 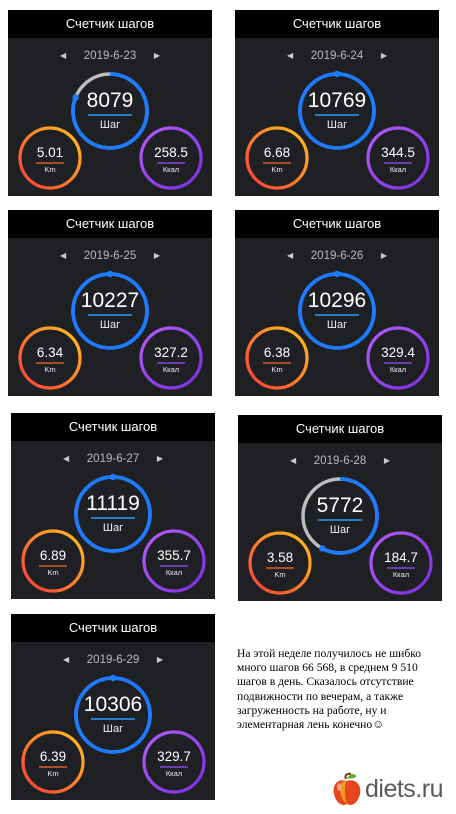 What do you see at coordinates (171, 152) in the screenshot?
I see `calories-value: 258.5` at bounding box center [171, 152].